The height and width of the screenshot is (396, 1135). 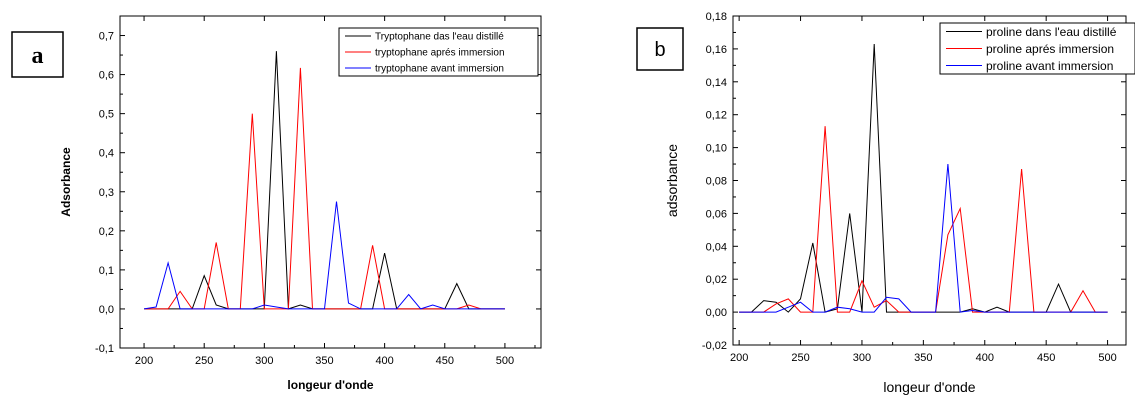 What do you see at coordinates (439, 37) in the screenshot?
I see `legend-label: Tryptophane das l'eau distillé` at bounding box center [439, 37].